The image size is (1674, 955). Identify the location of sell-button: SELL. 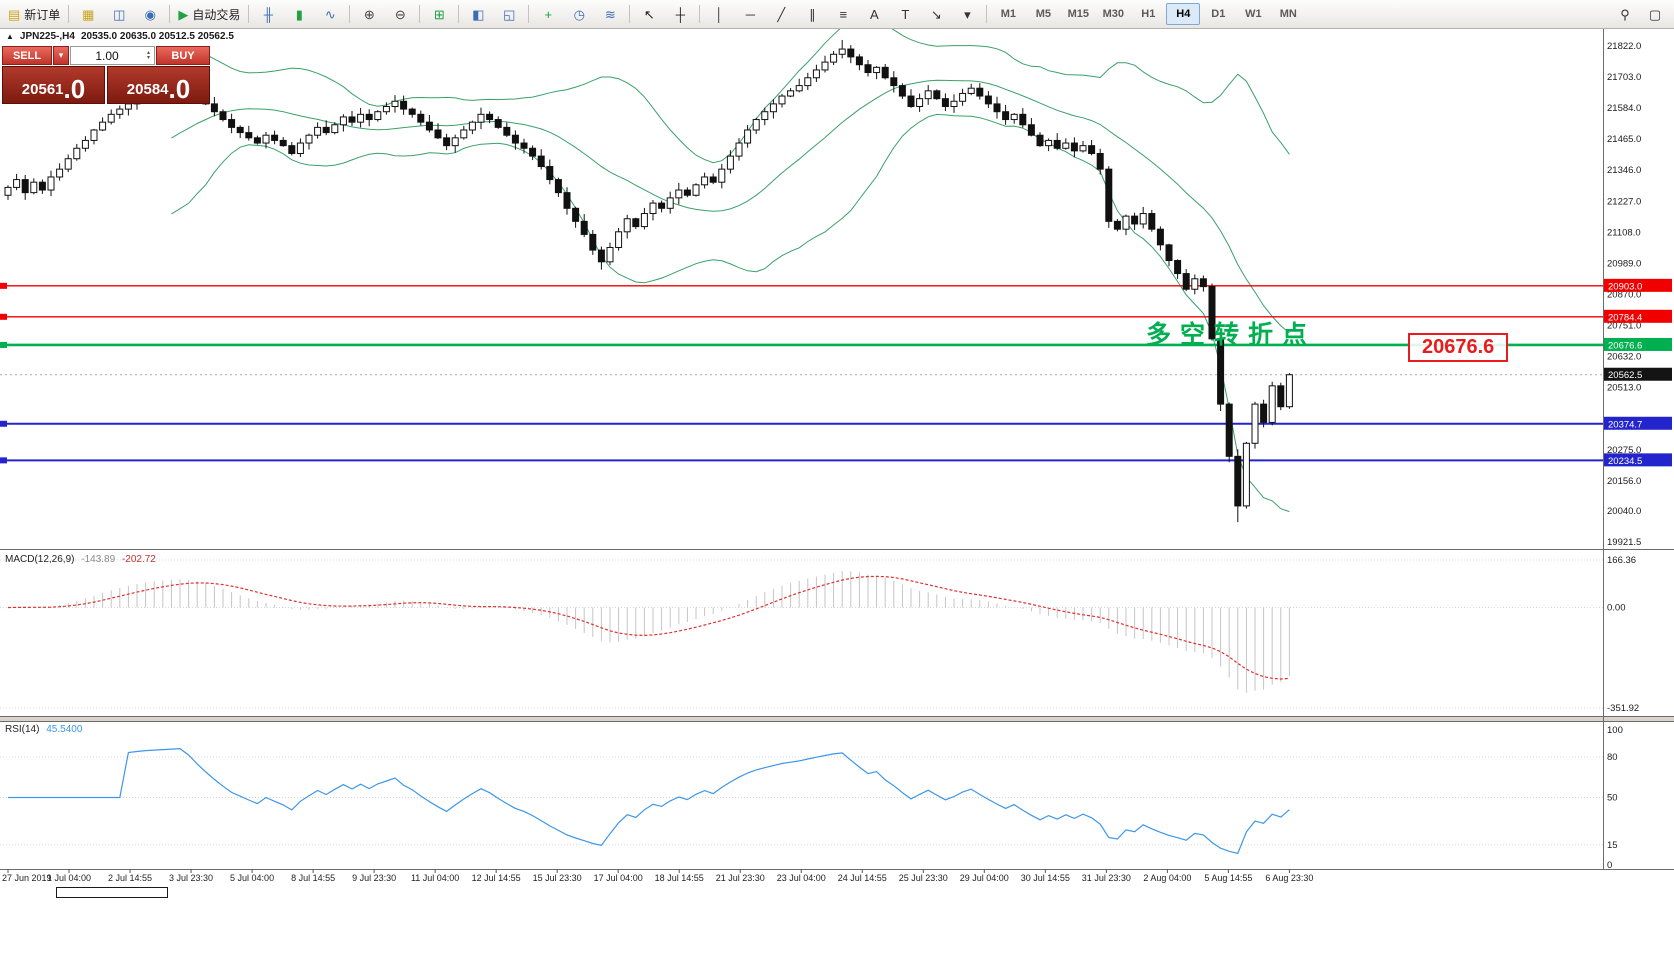
(27, 55).